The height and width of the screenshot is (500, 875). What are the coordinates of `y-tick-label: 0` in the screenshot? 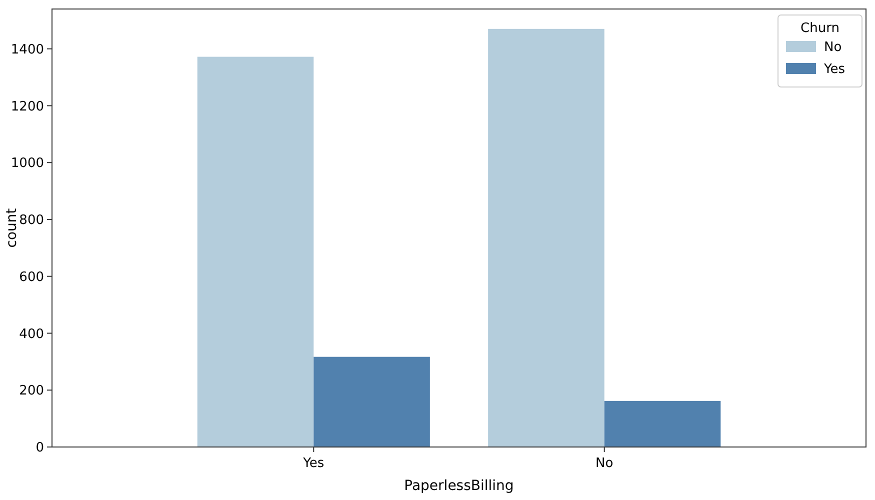 It's located at (40, 448).